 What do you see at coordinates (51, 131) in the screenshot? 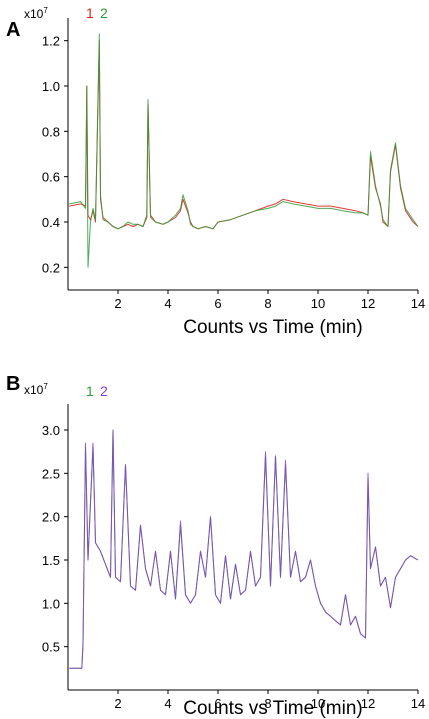
I see `y-tick-label: 0.8` at bounding box center [51, 131].